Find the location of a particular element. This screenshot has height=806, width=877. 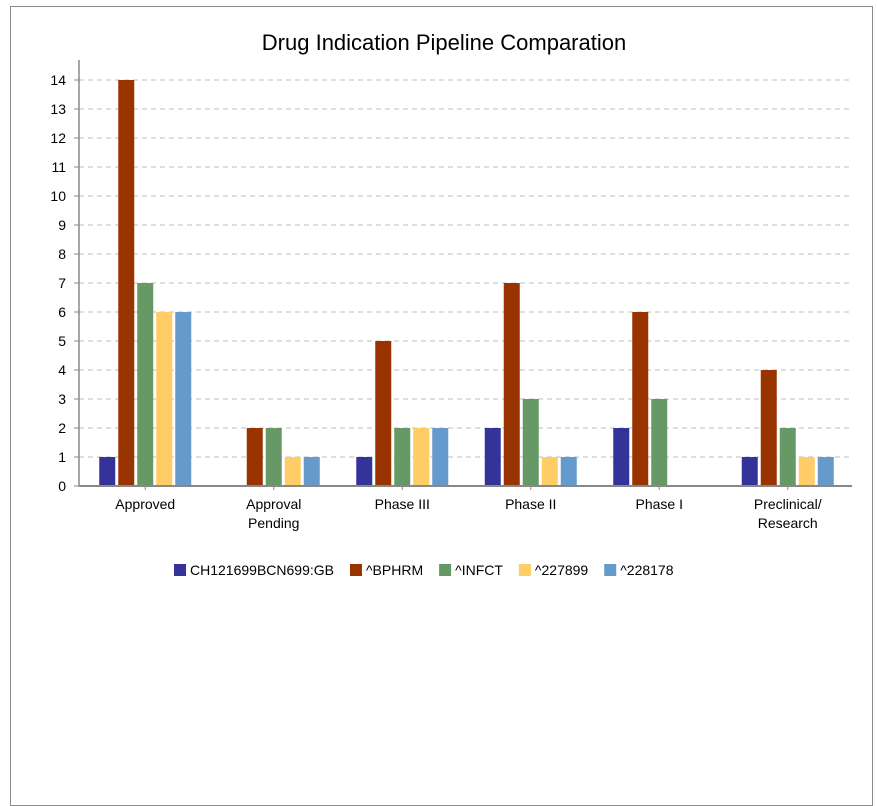

x-tick-label: Phase I is located at coordinates (659, 504).